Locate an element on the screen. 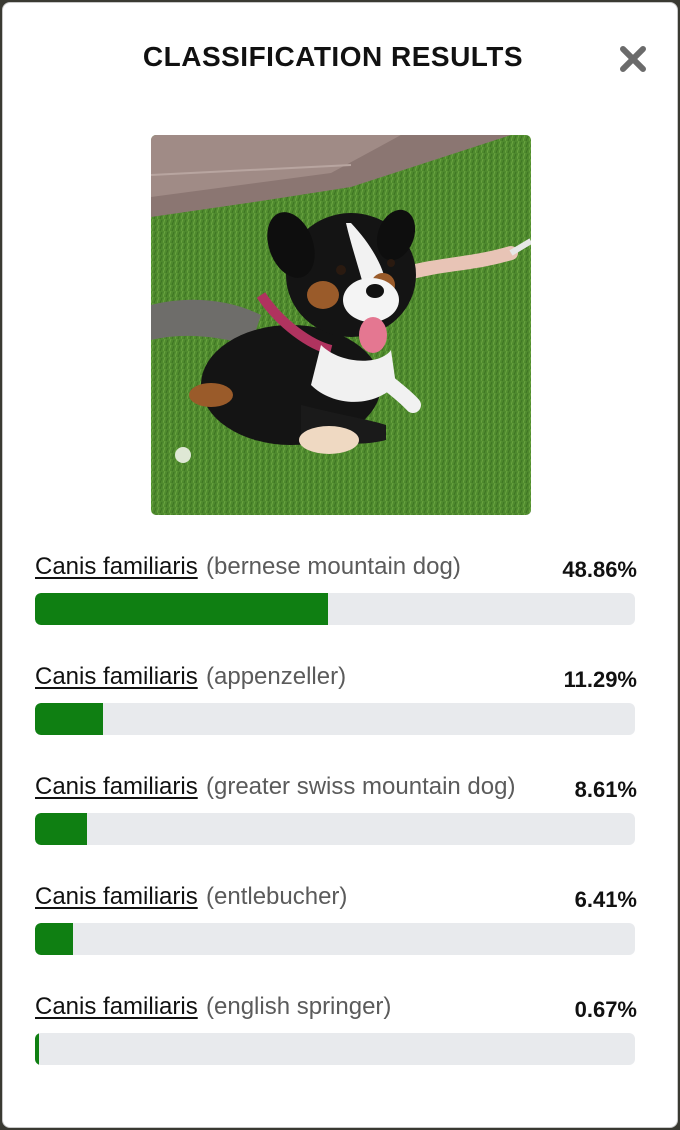 This screenshot has height=1130, width=680. close-icon is located at coordinates (633, 59).